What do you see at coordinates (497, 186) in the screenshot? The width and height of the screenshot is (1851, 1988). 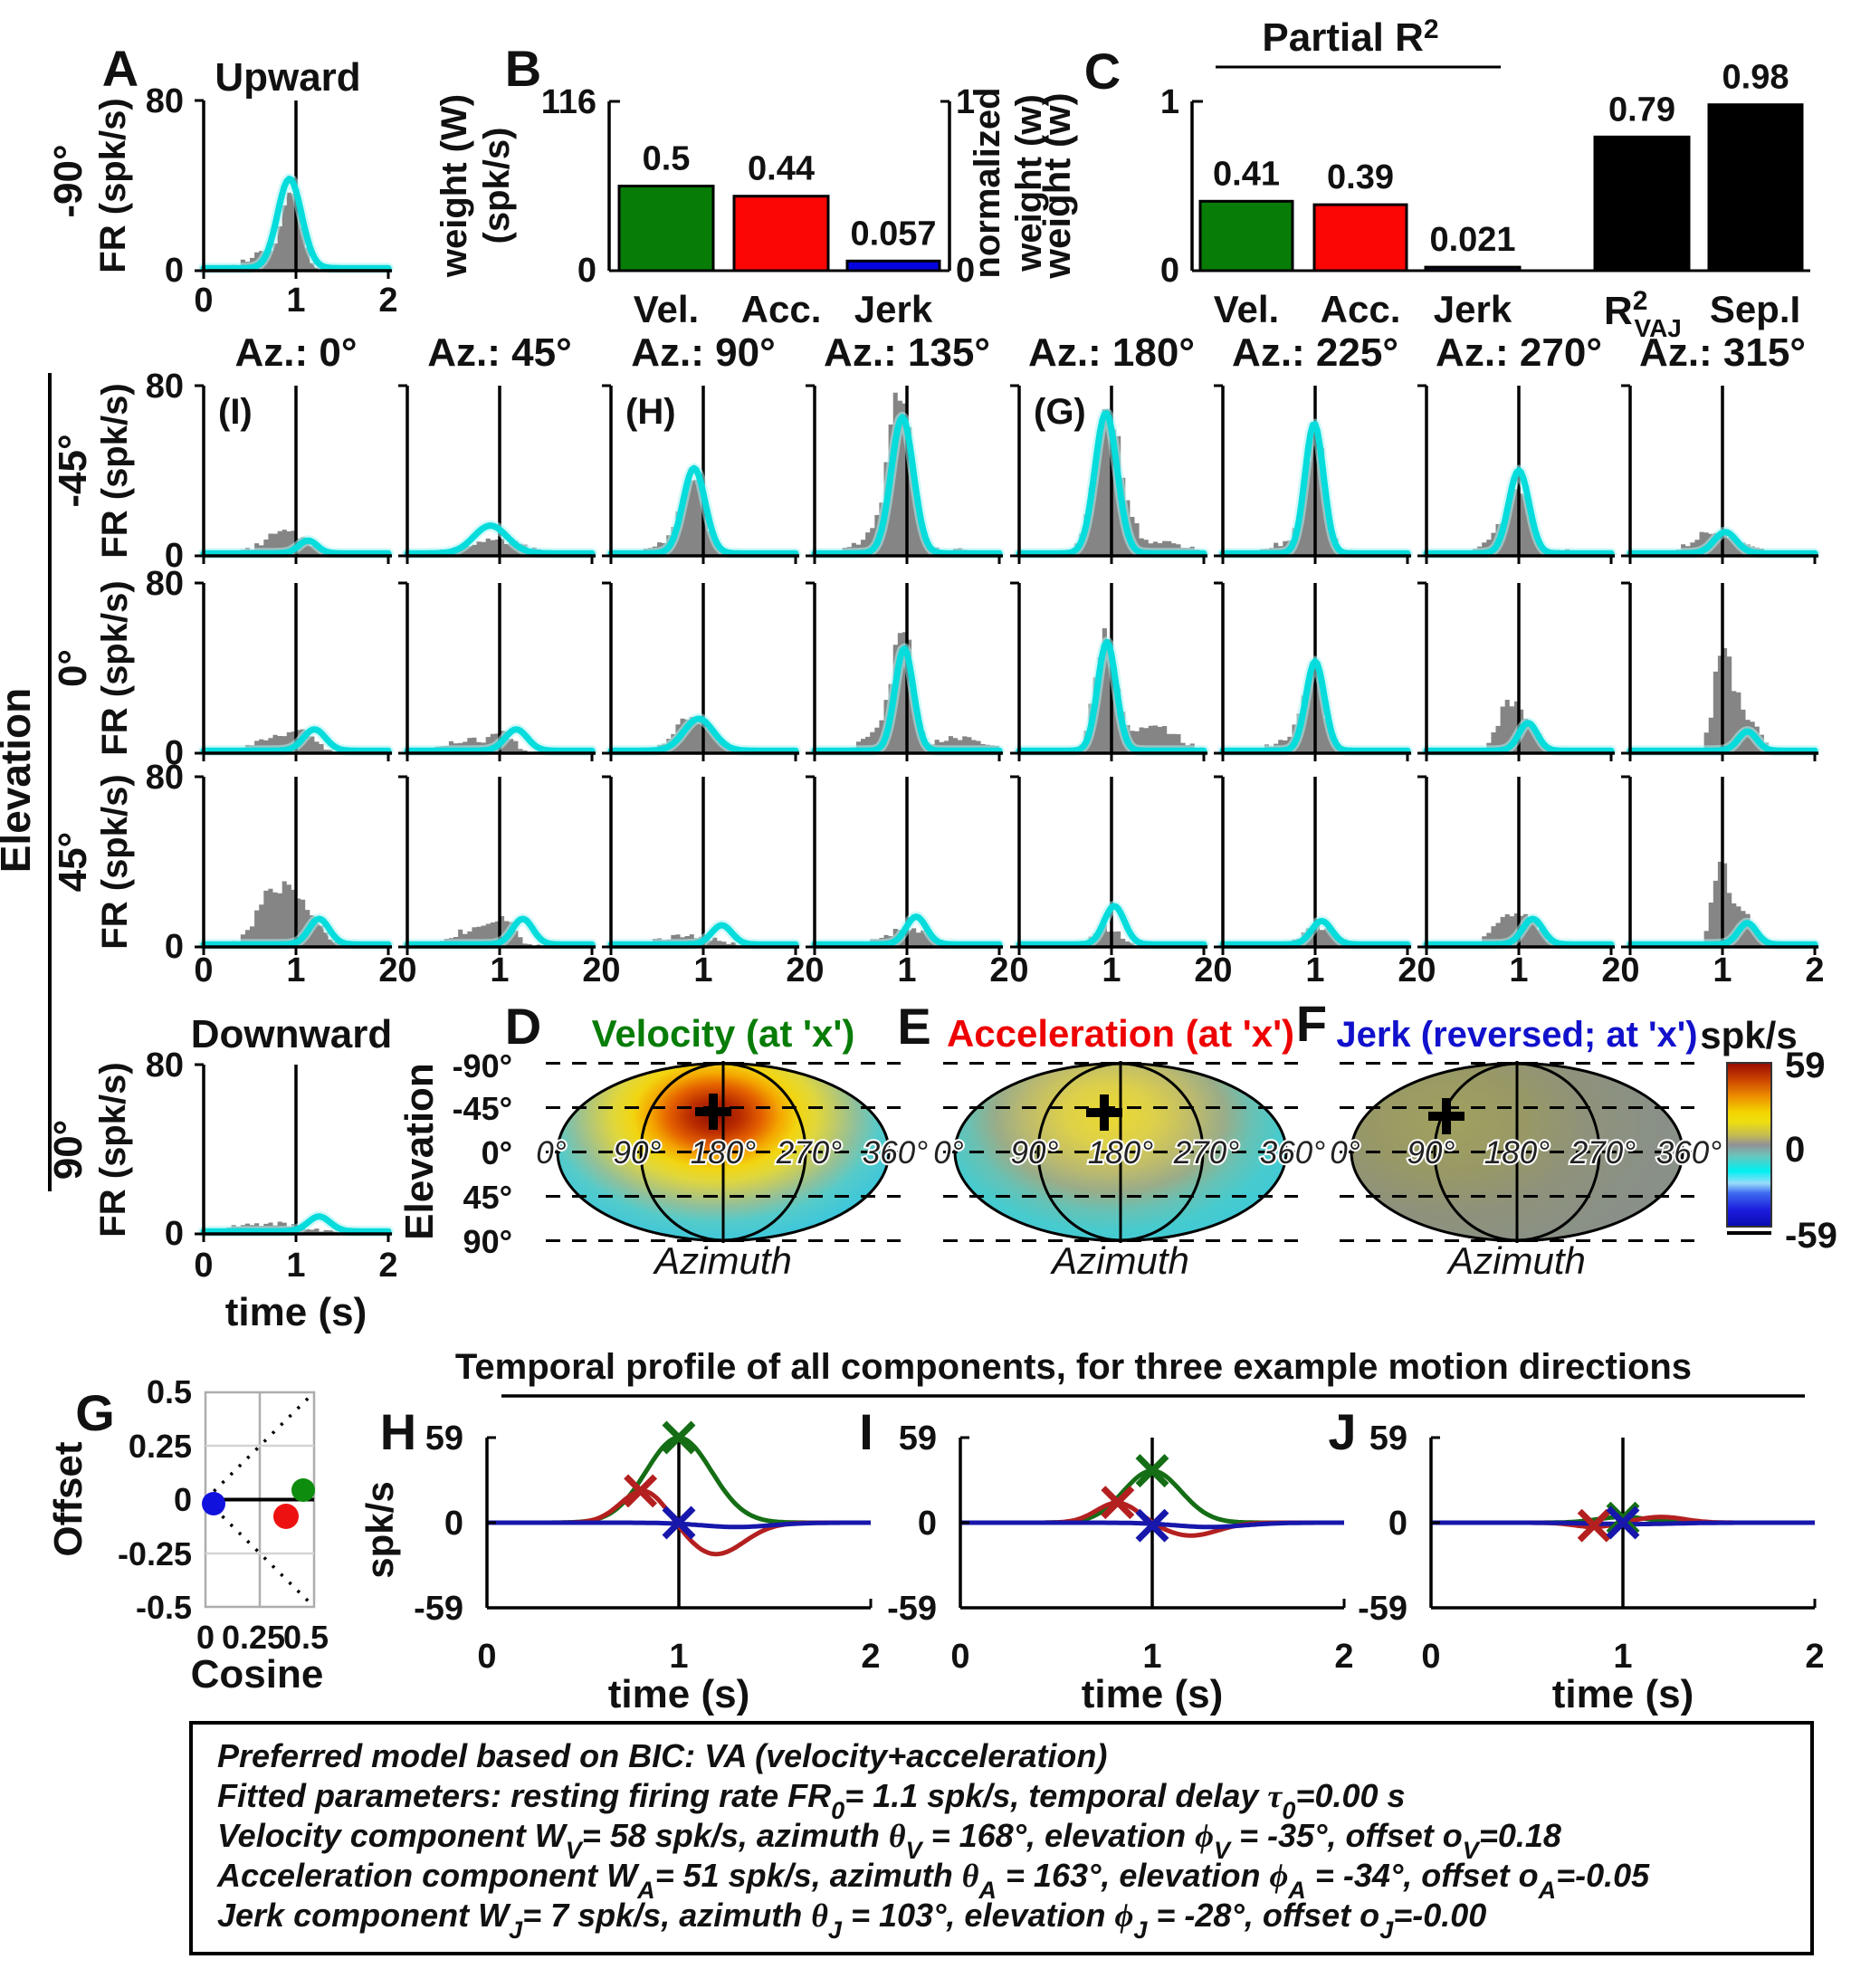 I see `svg-text: (spk/s)` at bounding box center [497, 186].